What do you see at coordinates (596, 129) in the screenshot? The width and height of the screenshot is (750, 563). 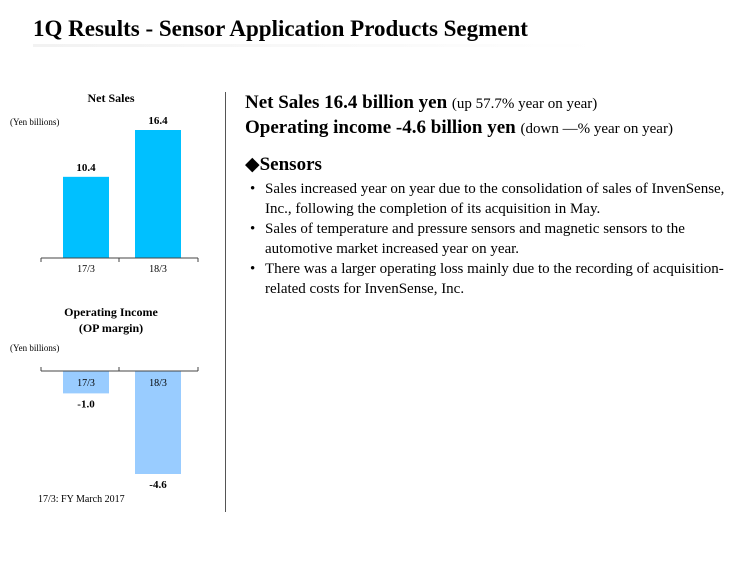 I see `op-income-change: (down —% year on year)` at bounding box center [596, 129].